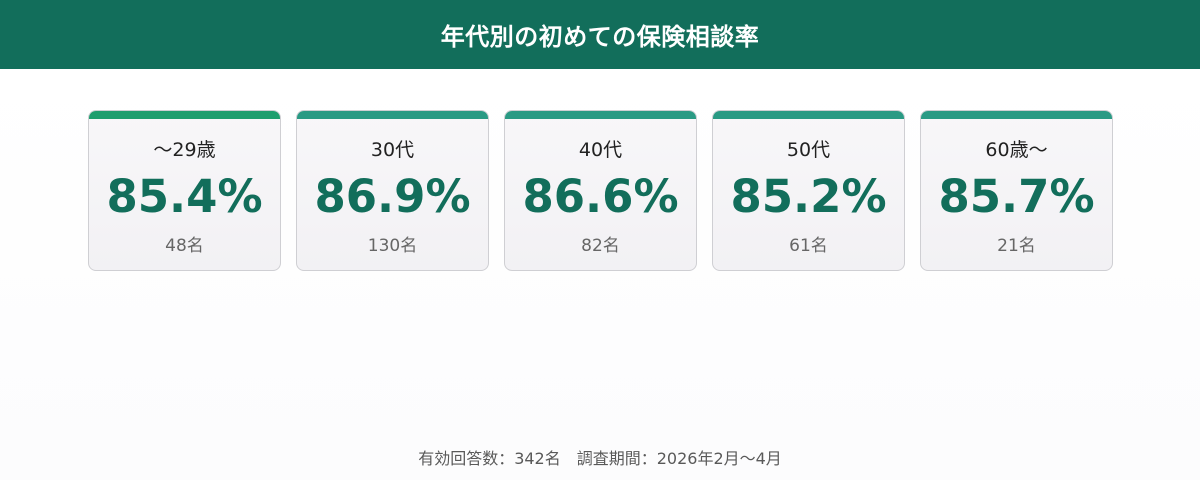 This screenshot has height=480, width=1200. I want to click on page-title: 年代別の初めての保険相談率, so click(600, 37).